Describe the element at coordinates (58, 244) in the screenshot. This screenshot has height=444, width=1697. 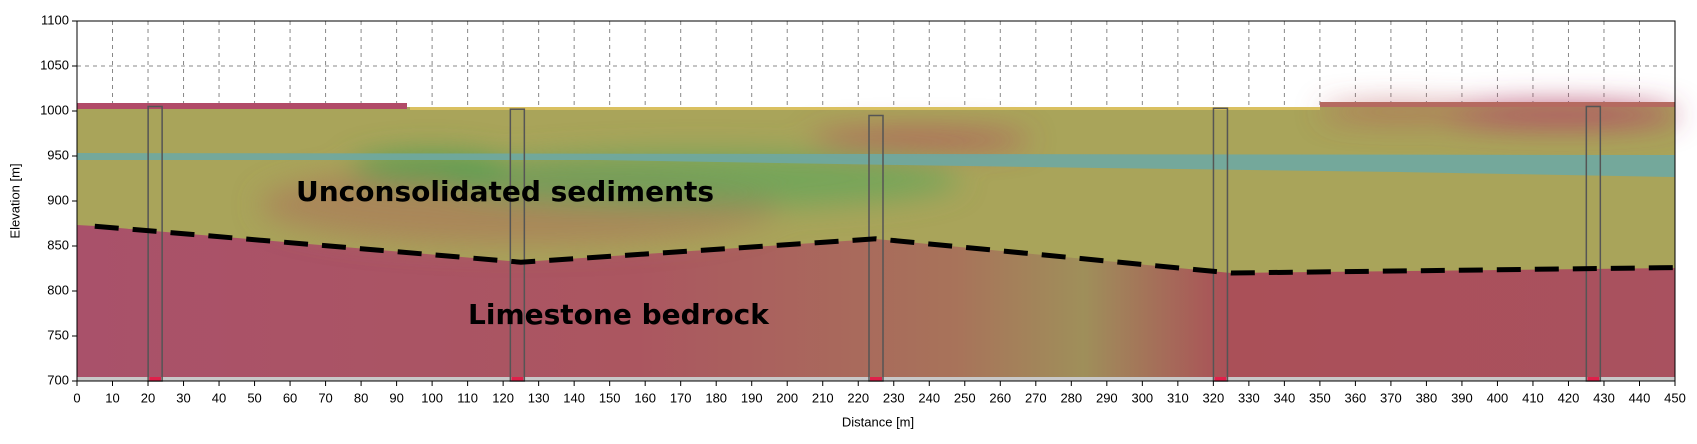
I see `y-tick-label: 850` at that location.